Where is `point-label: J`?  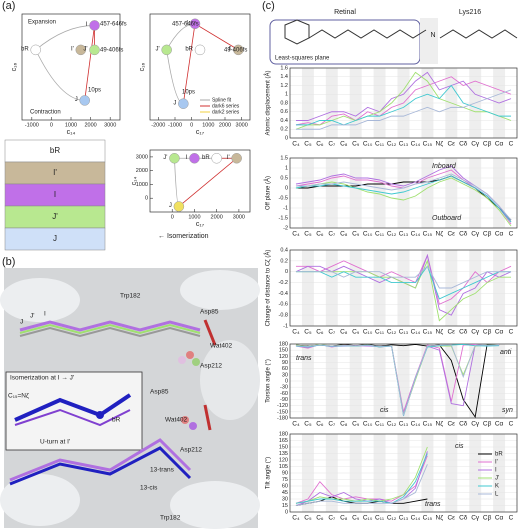
point-label: J is located at coordinates (170, 206).